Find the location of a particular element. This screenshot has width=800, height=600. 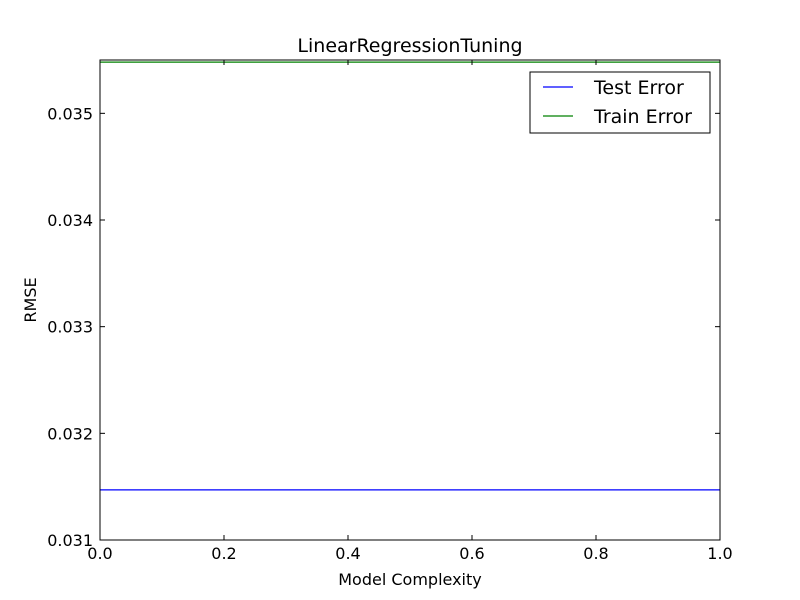

y-tick-label: 0.033 is located at coordinates (70, 327).